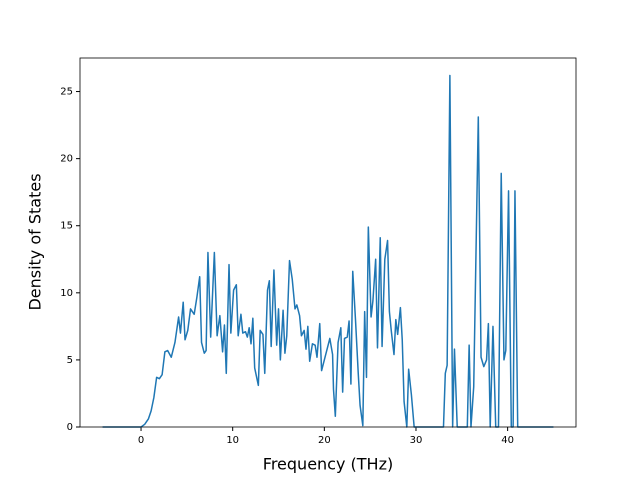 Image resolution: width=640 pixels, height=480 pixels. What do you see at coordinates (141, 440) in the screenshot?
I see `x-tick-label: 0` at bounding box center [141, 440].